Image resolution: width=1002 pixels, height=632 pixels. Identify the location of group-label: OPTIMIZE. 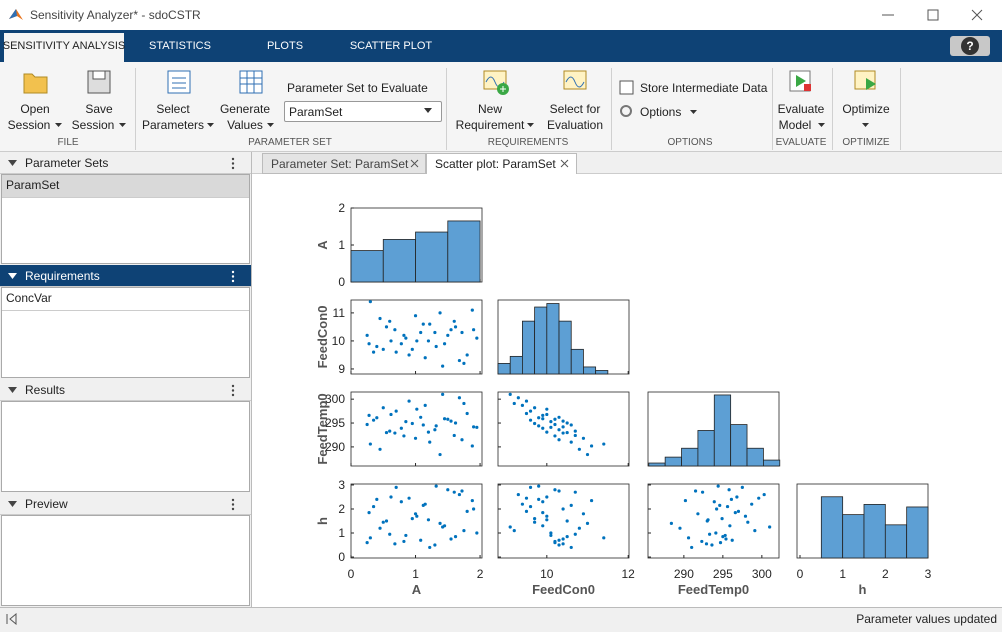
(866, 142).